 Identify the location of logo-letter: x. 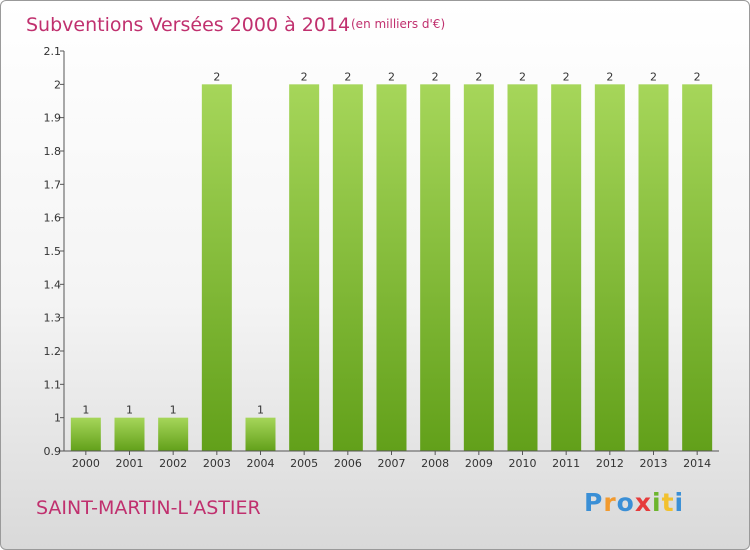
(643, 502).